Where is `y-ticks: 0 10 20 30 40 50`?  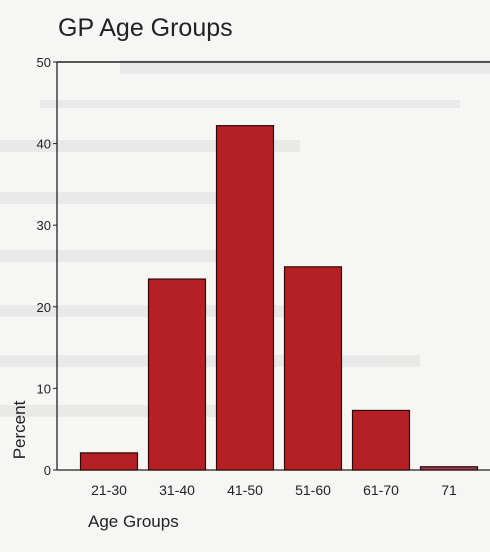
y-ticks: 0 10 20 30 40 50 is located at coordinates (47, 266).